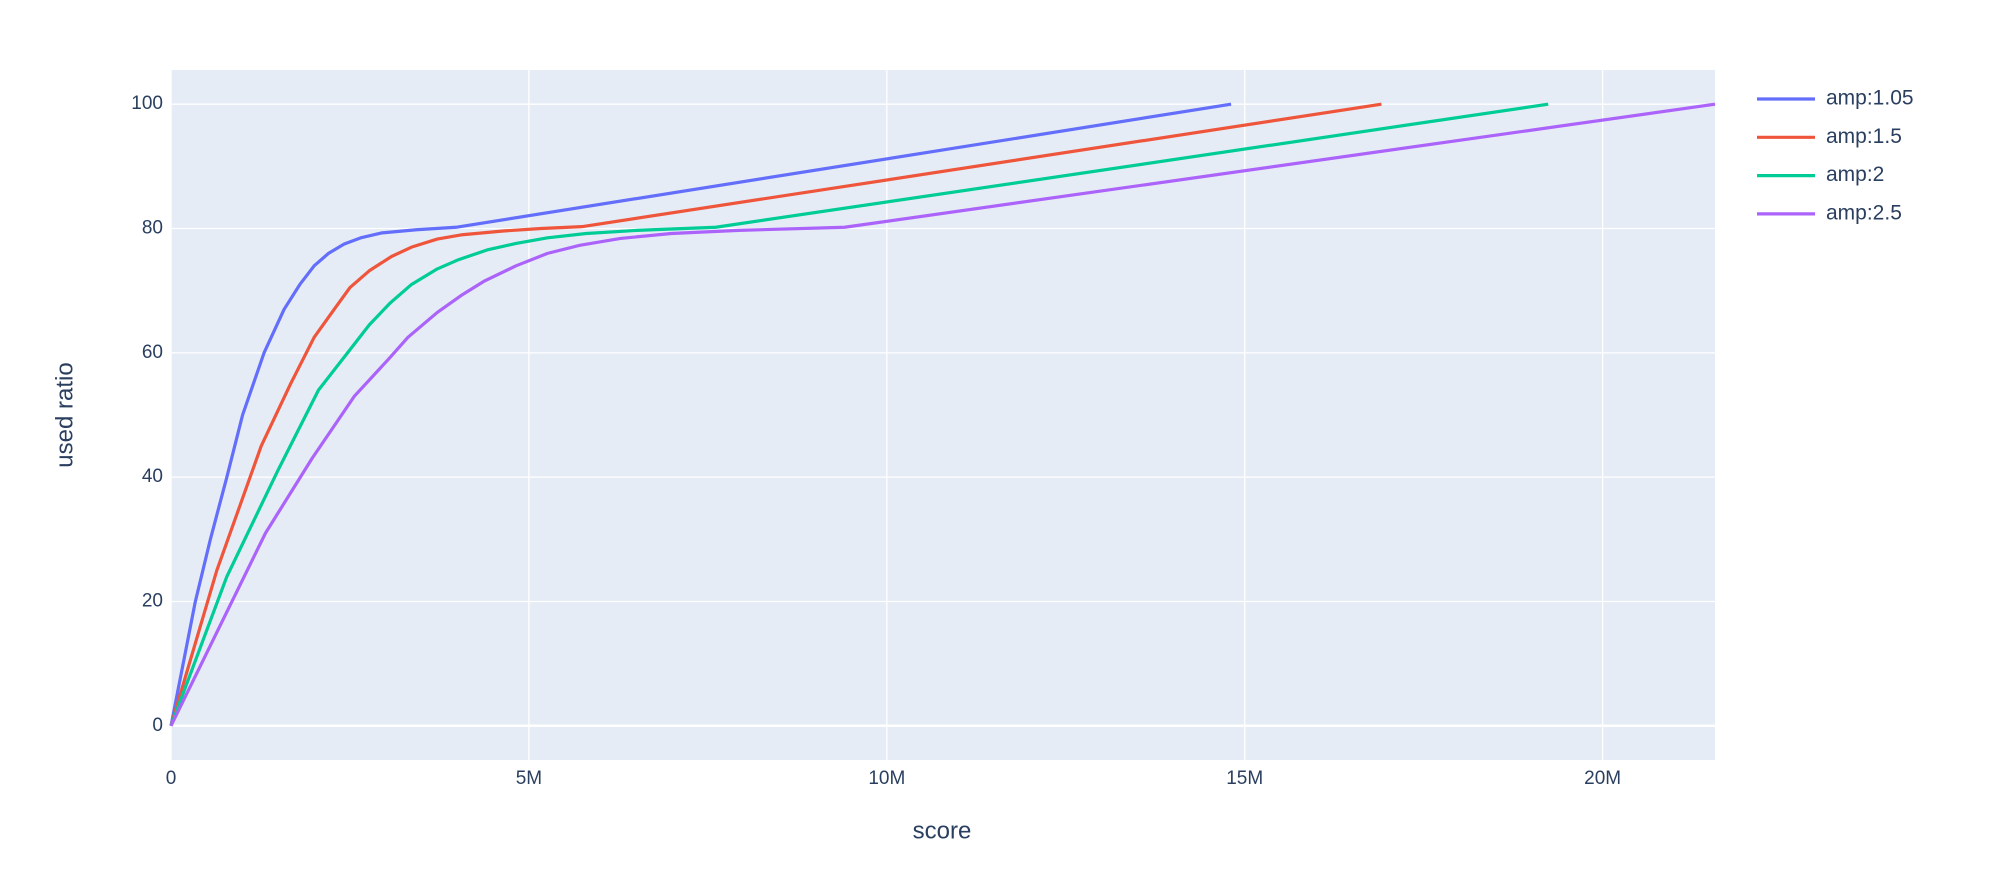  I want to click on x-tick-label: 5M, so click(529, 778).